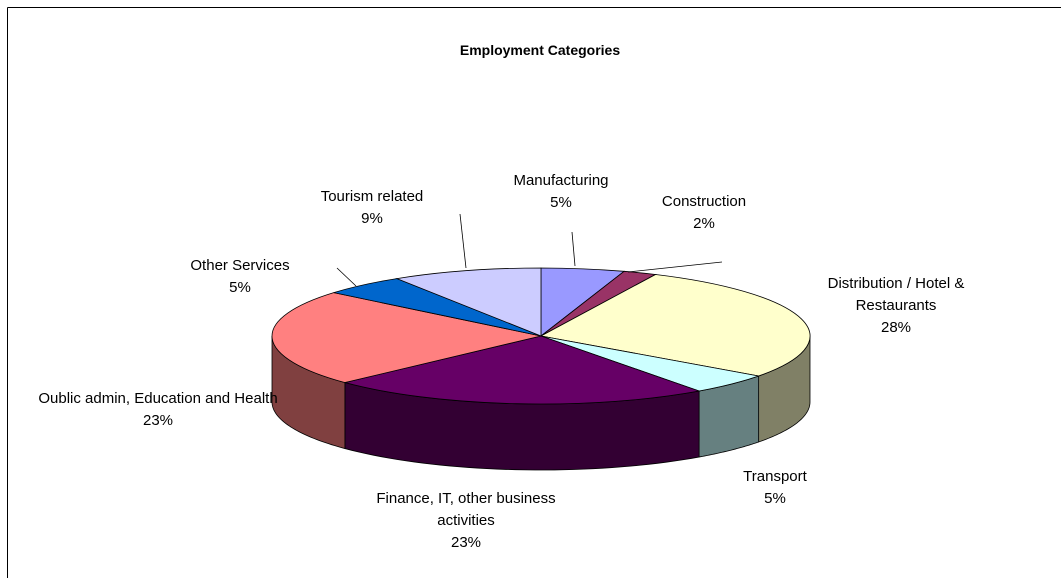 This screenshot has width=1061, height=578. Describe the element at coordinates (372, 196) in the screenshot. I see `category-name: Tourism related` at that location.